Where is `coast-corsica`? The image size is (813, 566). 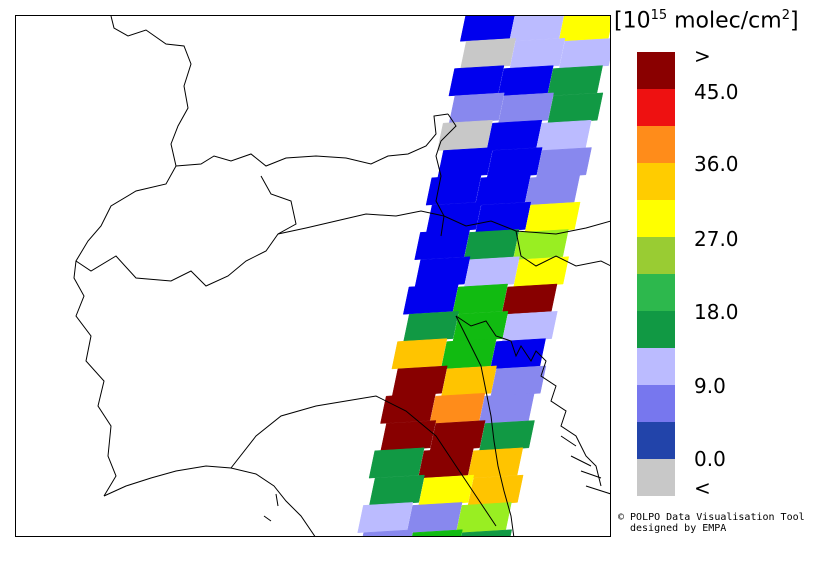 coast-corsica is located at coordinates (271, 507).